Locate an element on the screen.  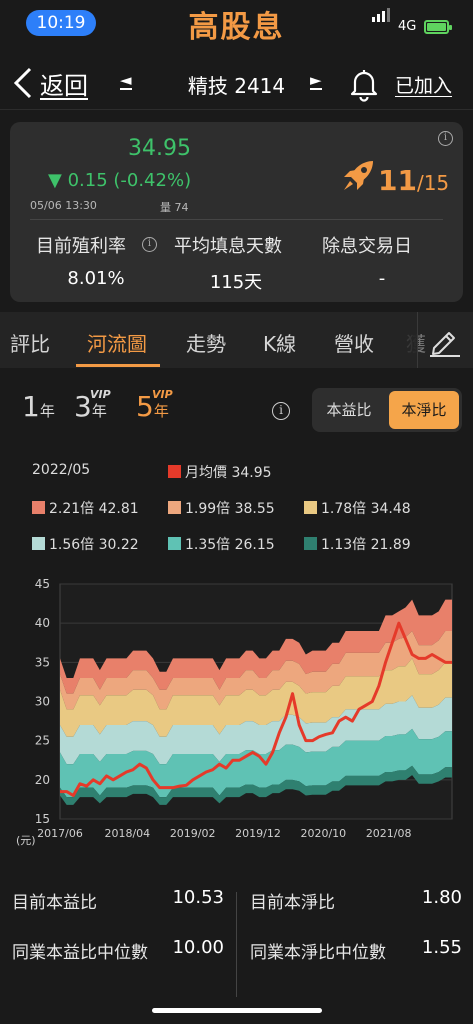
y-tick-label: 25 is located at coordinates (42, 741).